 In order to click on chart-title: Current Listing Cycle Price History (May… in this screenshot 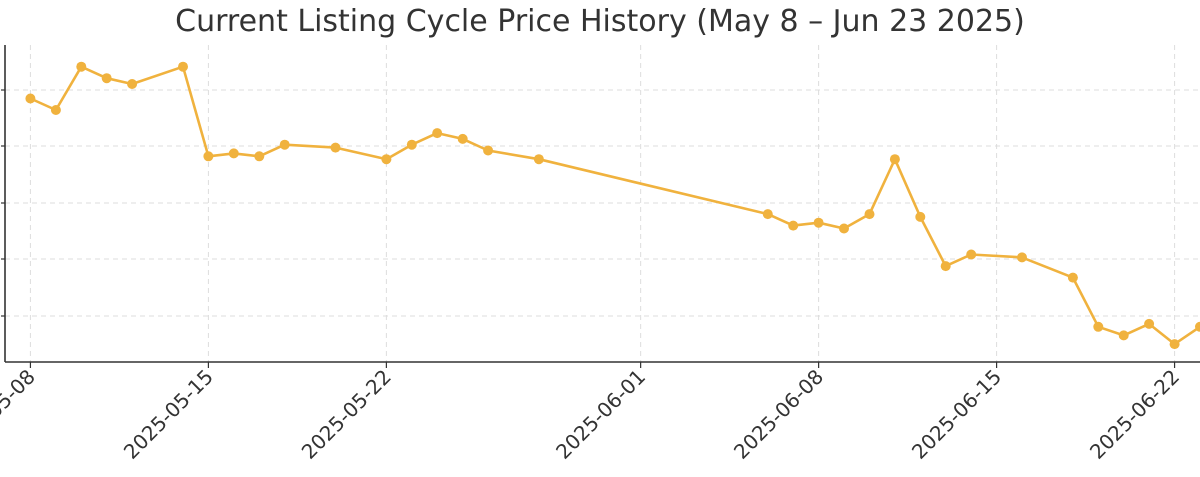, I will do `click(600, 21)`.